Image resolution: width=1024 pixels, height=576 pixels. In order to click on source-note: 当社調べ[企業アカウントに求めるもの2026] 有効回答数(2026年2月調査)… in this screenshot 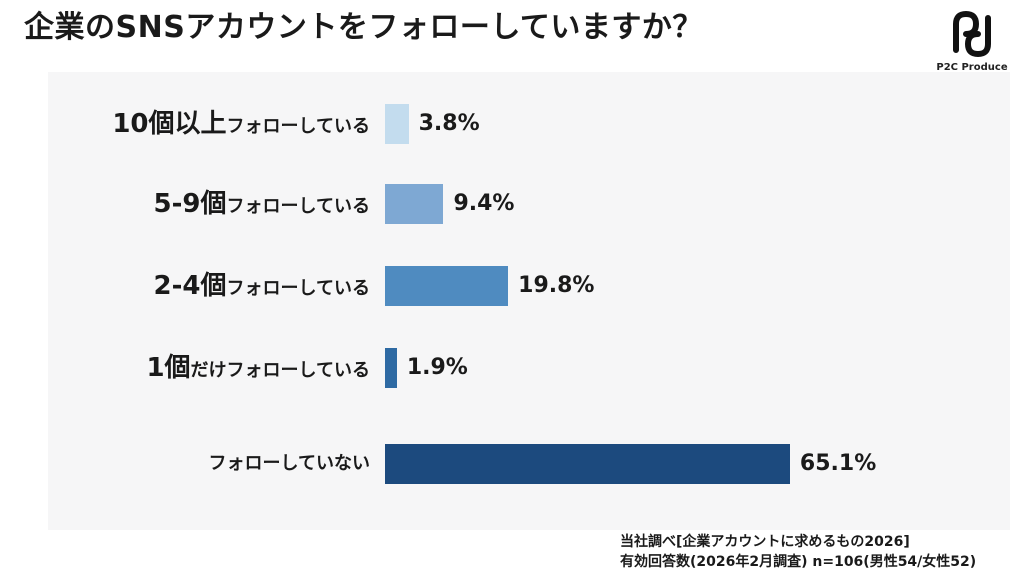, I will do `click(798, 552)`.